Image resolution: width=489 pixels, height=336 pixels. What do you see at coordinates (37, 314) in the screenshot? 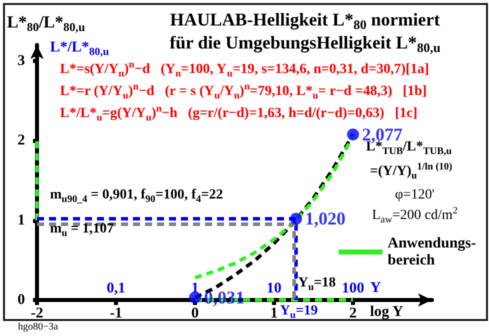
I see `x-tick-label: -2` at bounding box center [37, 314].